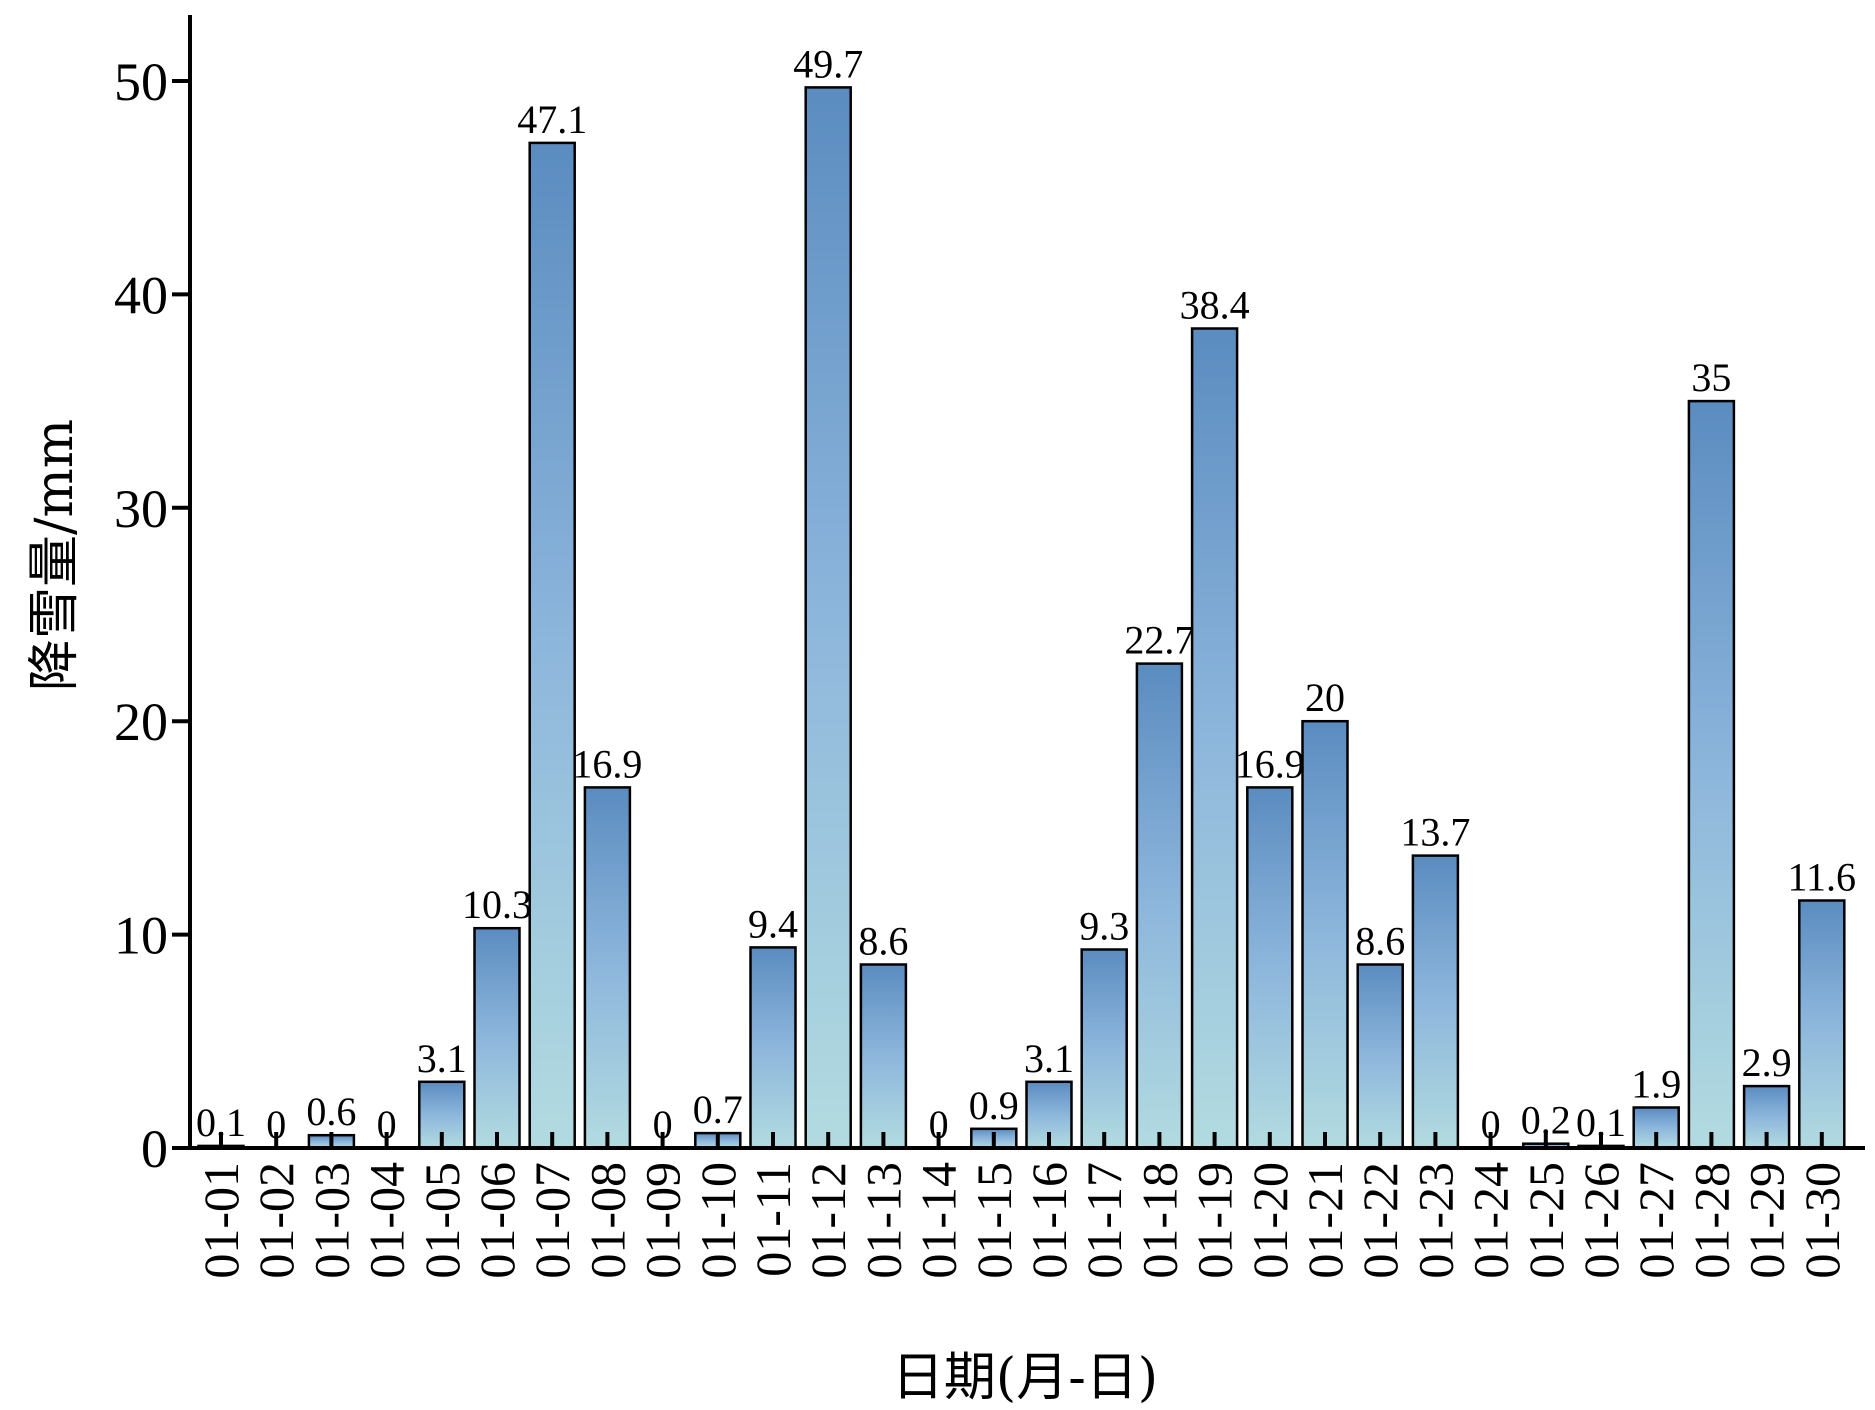 The height and width of the screenshot is (1410, 1875). Describe the element at coordinates (1601, 1220) in the screenshot. I see `x-tick-label-01-26: 01-26` at that location.